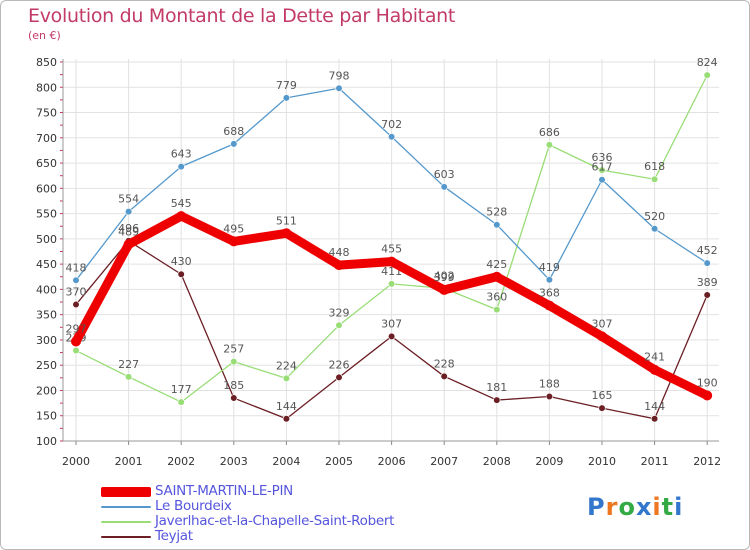  Describe the element at coordinates (46, 365) in the screenshot. I see `y-tick-label: 250` at that location.